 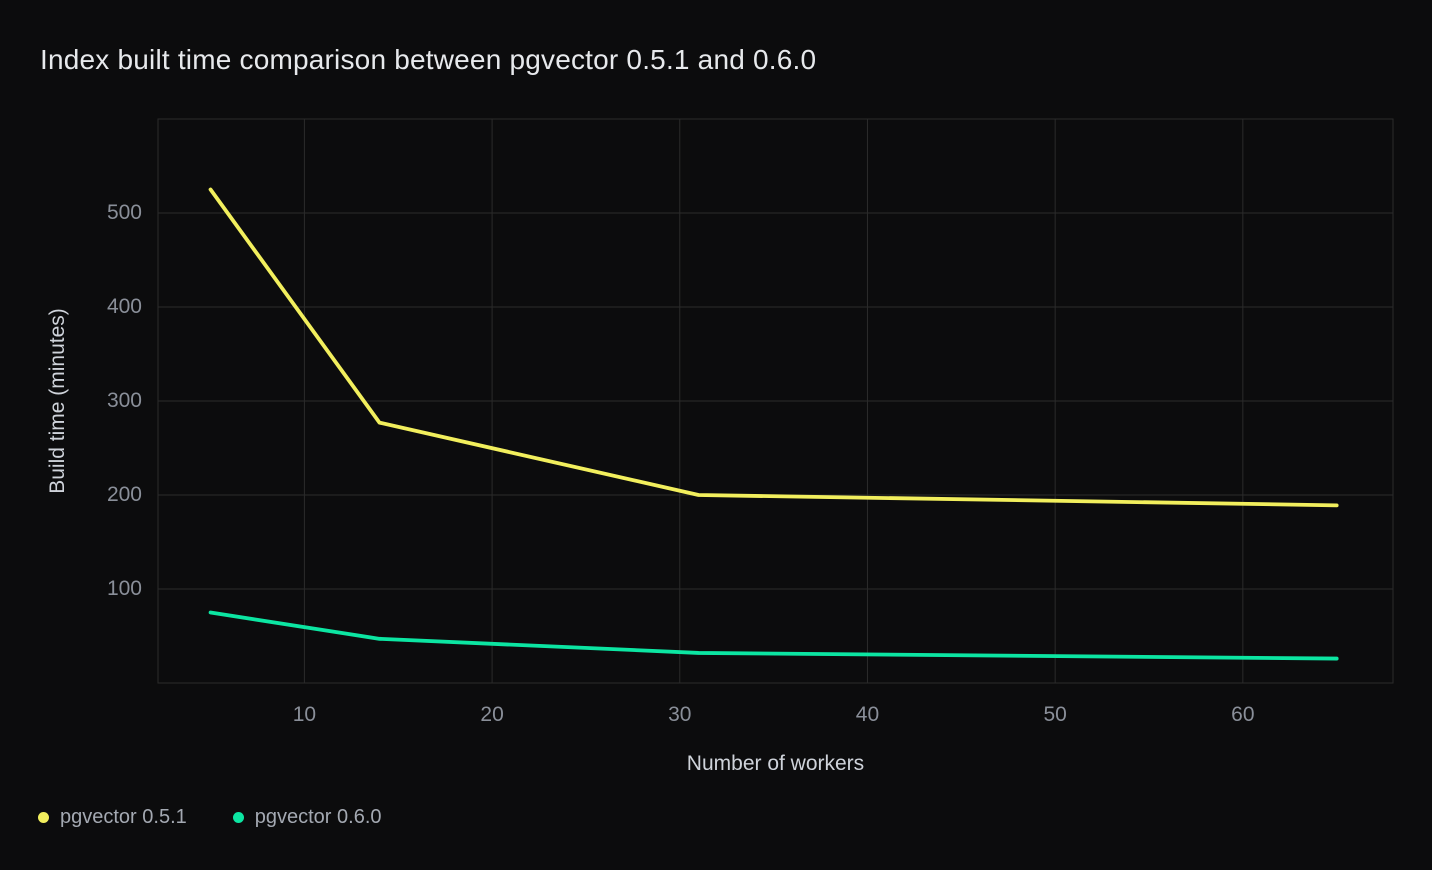 I want to click on x-axis-title: Number of workers, so click(x=775, y=763).